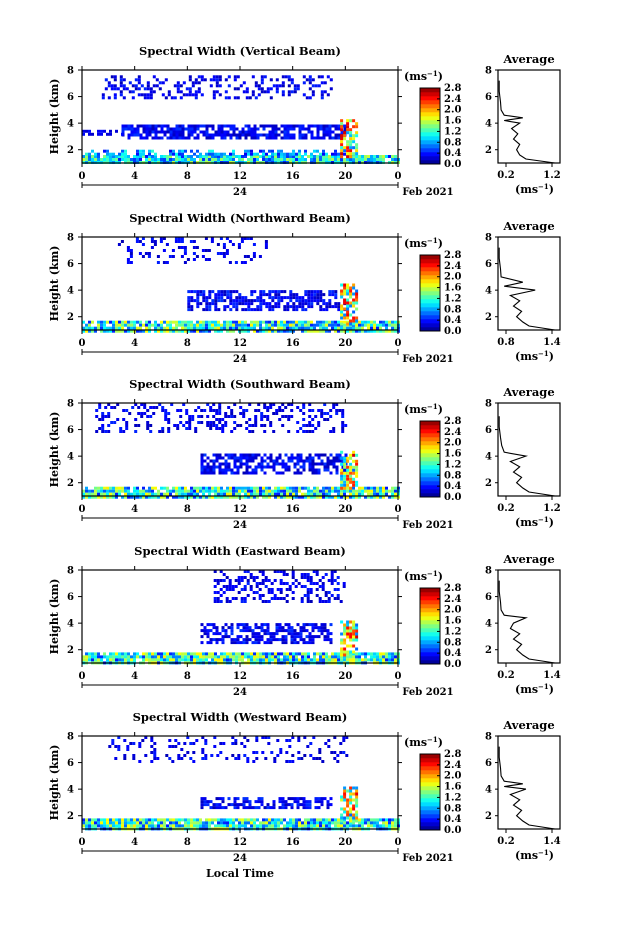 The image size is (618, 929). Describe the element at coordinates (527, 456) in the screenshot. I see `average-profile-line` at that location.